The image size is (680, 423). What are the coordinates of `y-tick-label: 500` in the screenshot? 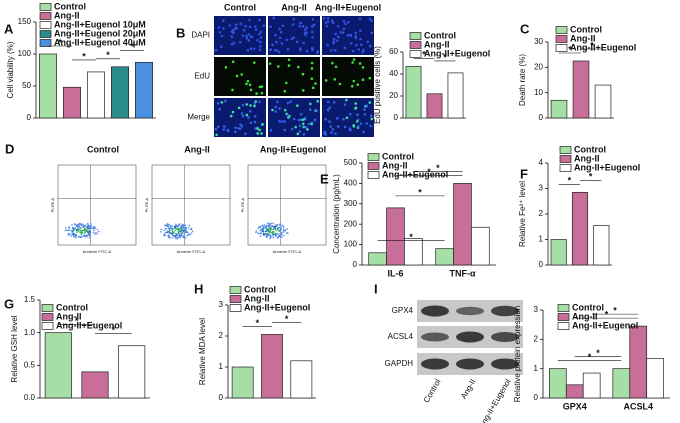 It's located at (351, 162).